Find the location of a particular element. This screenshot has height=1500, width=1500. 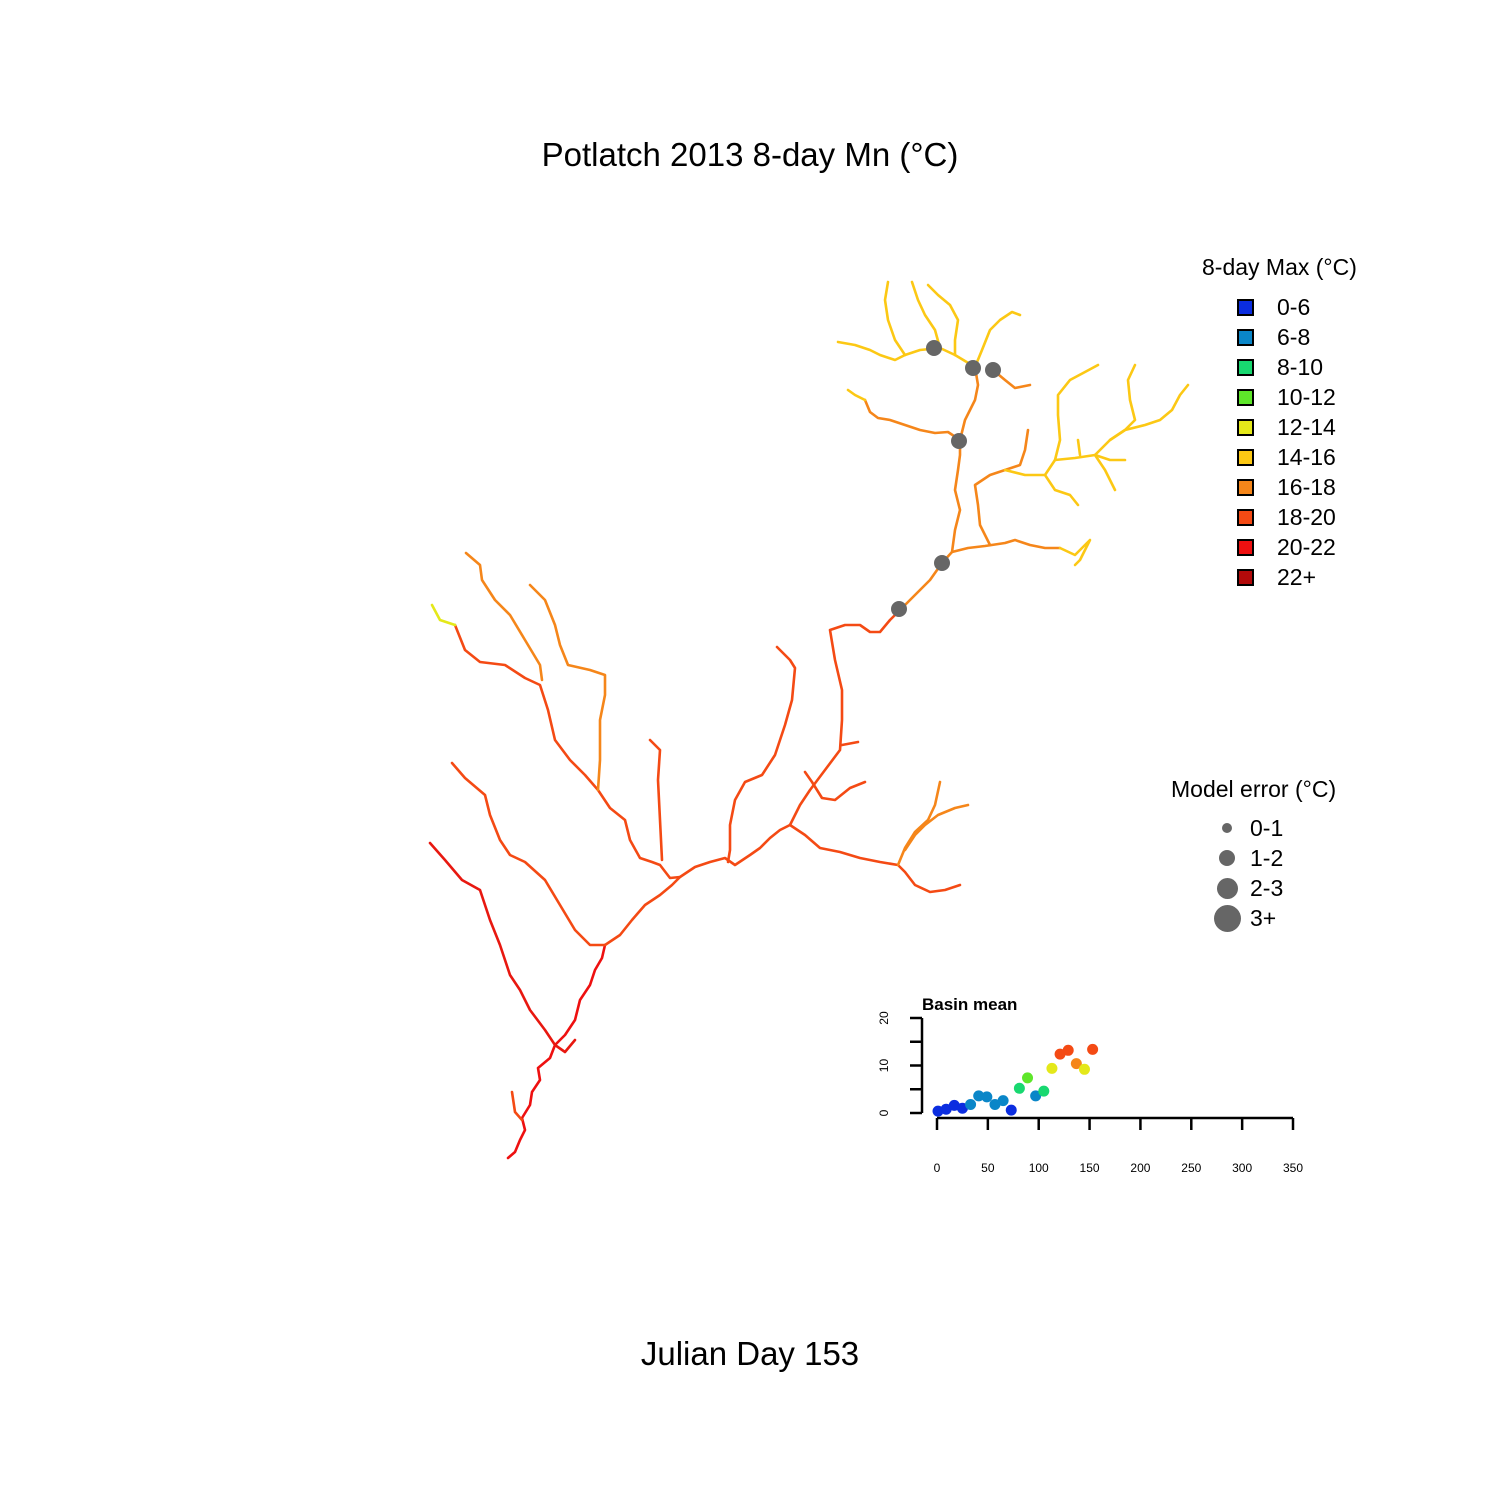

temperature-legend-row: 22+ is located at coordinates (1286, 577).